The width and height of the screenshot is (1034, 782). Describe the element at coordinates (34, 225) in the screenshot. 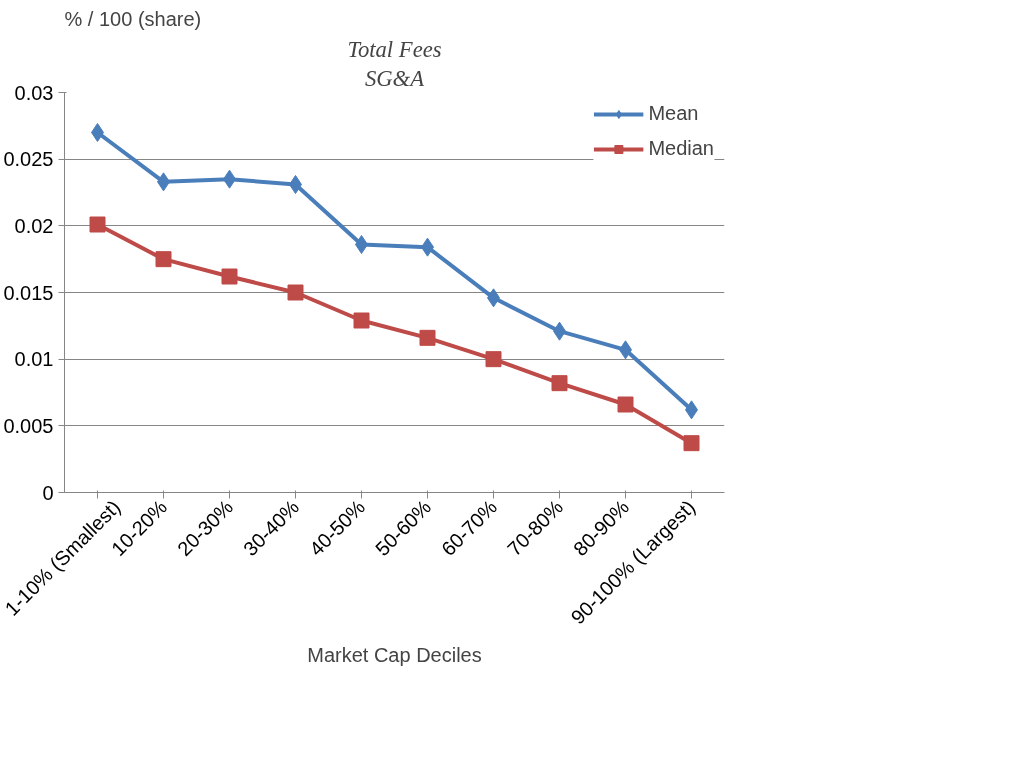

I see `y-tick-label: 0.02` at that location.